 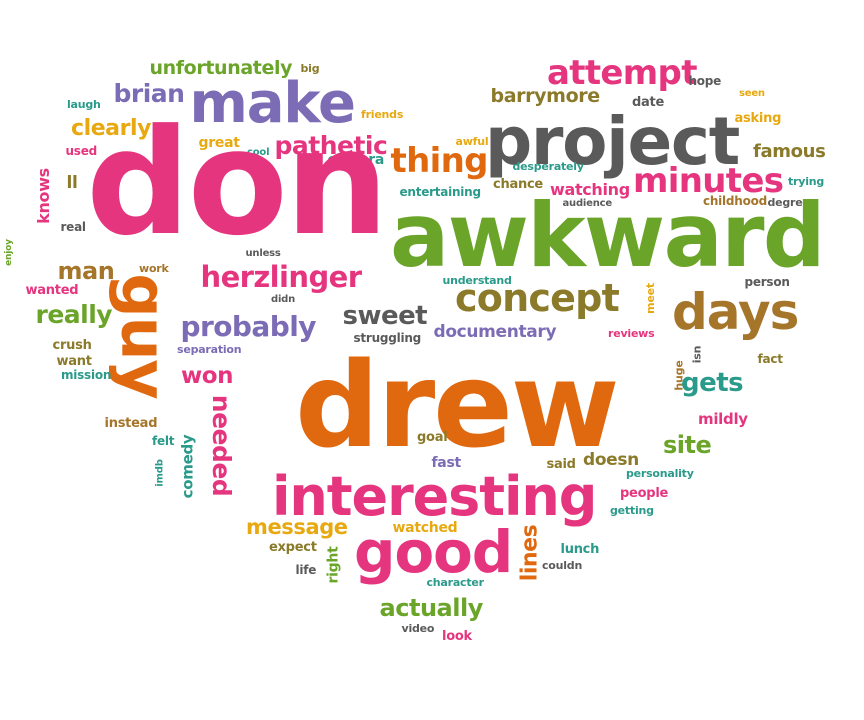 What do you see at coordinates (518, 184) in the screenshot?
I see `word-chance: chance` at bounding box center [518, 184].